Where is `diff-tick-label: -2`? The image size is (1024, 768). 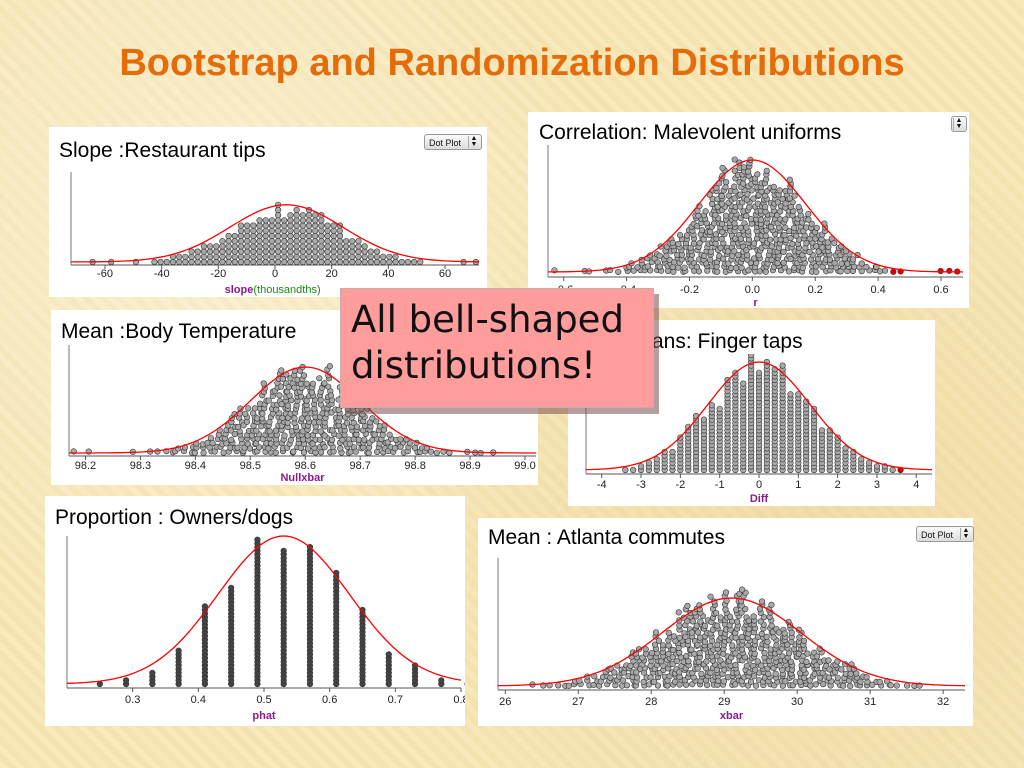
diff-tick-label: -2 is located at coordinates (680, 485).